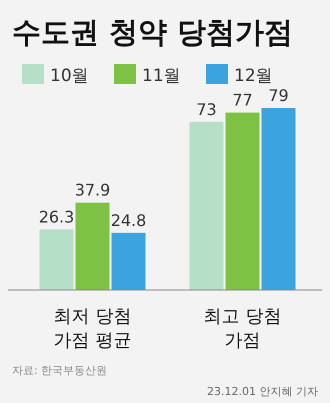  Describe the element at coordinates (69, 76) in the screenshot. I see `legend-label: 10월` at that location.